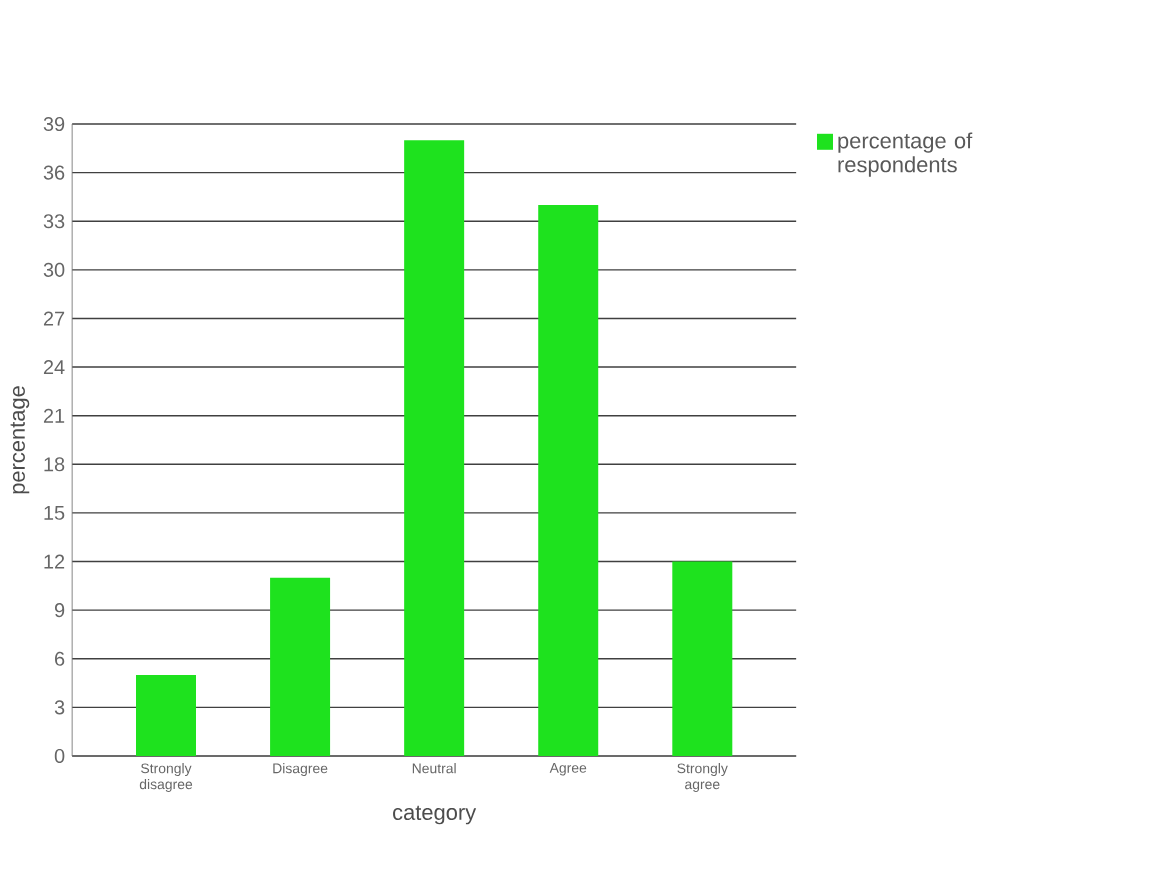 This screenshot has width=1164, height=884. I want to click on y-tick-label: 6, so click(60, 658).